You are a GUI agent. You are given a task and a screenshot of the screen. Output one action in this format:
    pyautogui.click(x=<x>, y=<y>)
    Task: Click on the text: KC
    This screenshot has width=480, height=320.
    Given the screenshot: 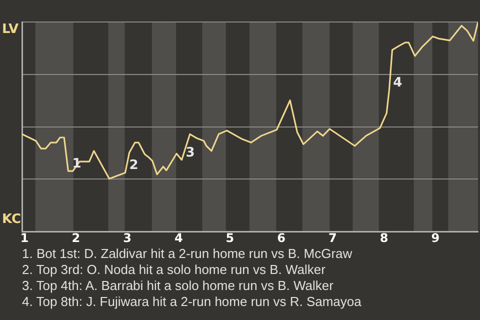 What is the action you would take?
    pyautogui.click(x=12, y=219)
    